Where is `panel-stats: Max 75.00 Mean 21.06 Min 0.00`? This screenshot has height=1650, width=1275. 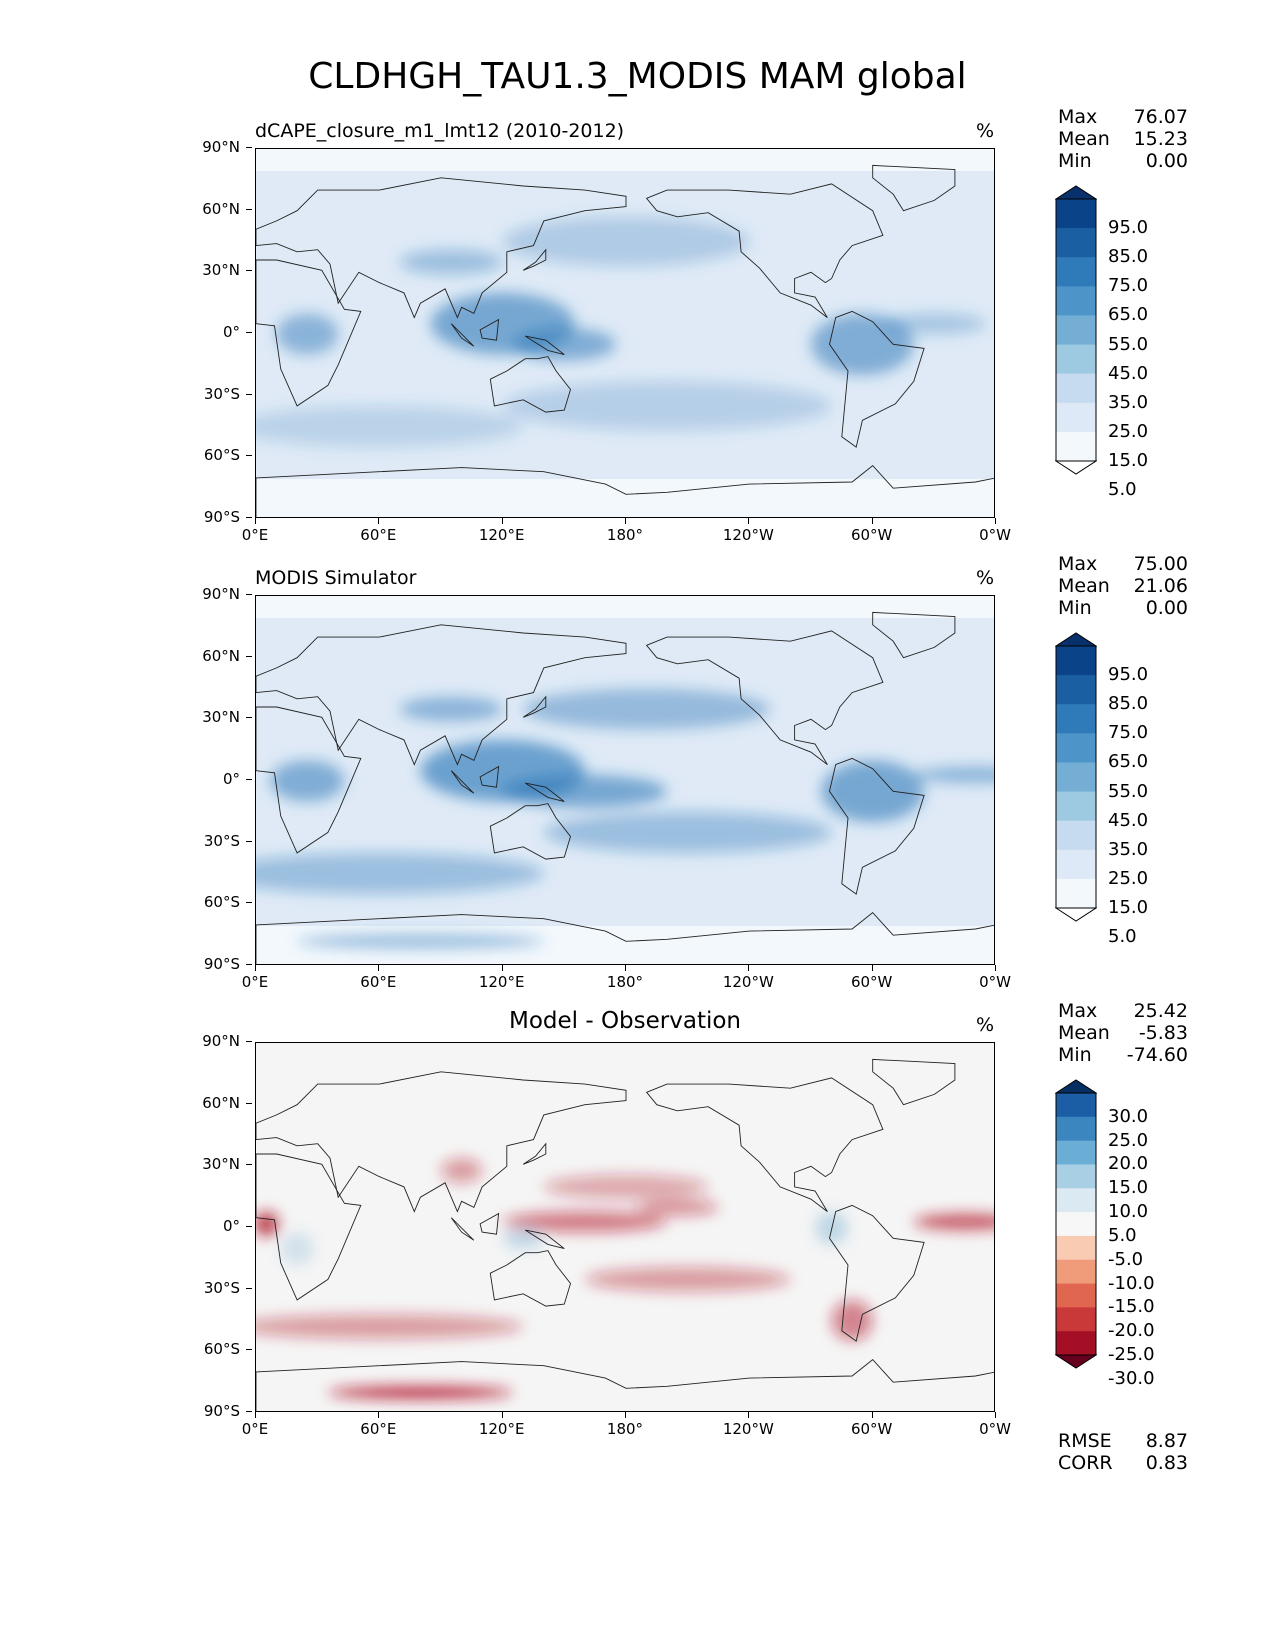
panel-stats: Max 75.00 Mean 21.06 Min 0.00 is located at coordinates (1123, 586).